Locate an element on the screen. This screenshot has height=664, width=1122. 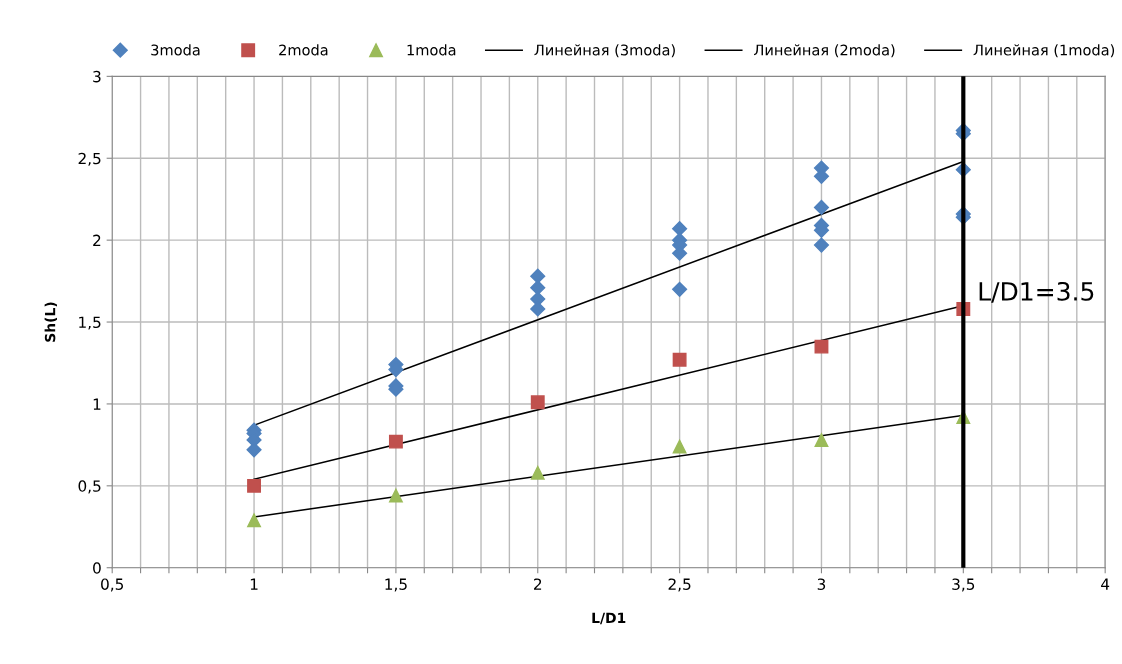
y-tick-label: 0,5 is located at coordinates (89, 487).